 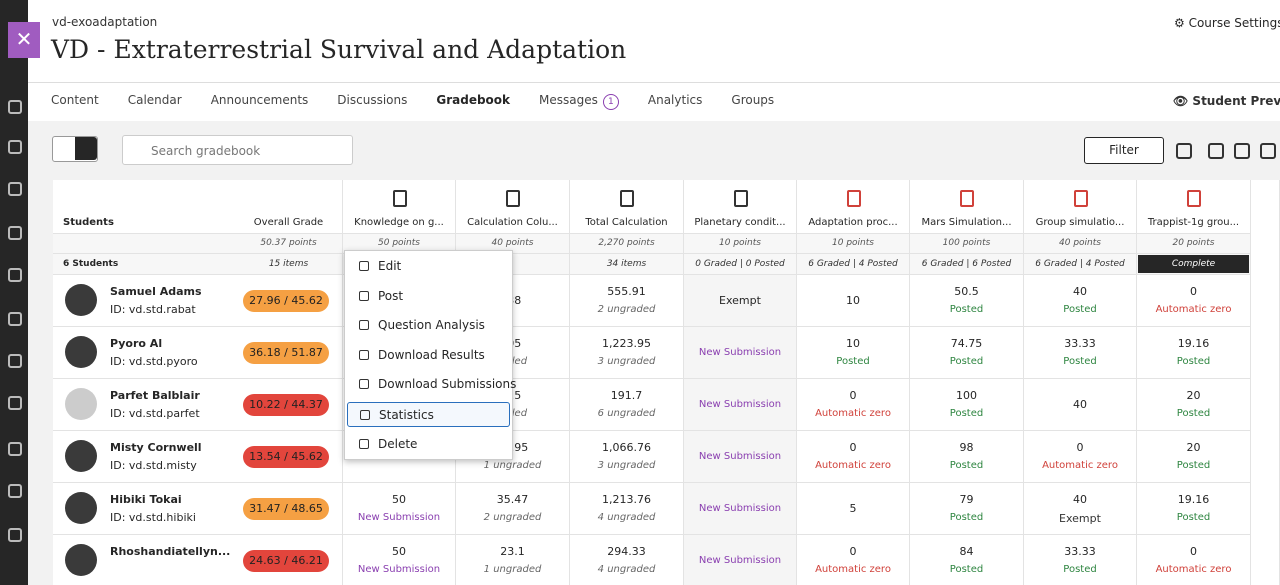 I want to click on grade-cell: 23.1 1 ungraded, so click(x=513, y=560).